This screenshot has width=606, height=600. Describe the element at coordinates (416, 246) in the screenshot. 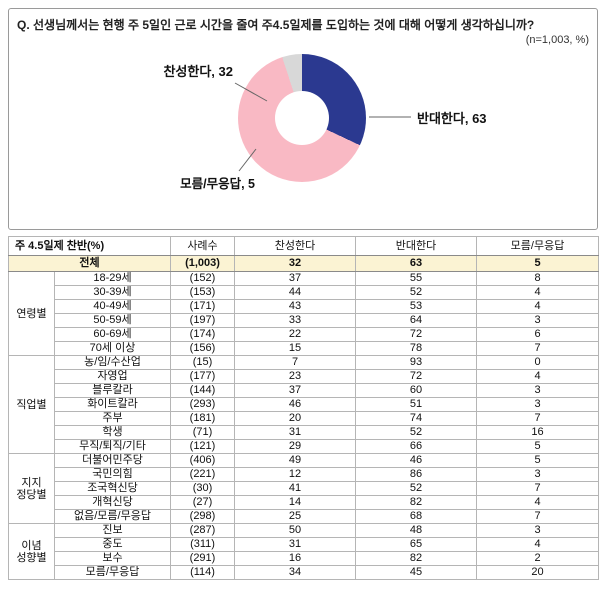

I see `col-header-oppose: 반대한다` at that location.